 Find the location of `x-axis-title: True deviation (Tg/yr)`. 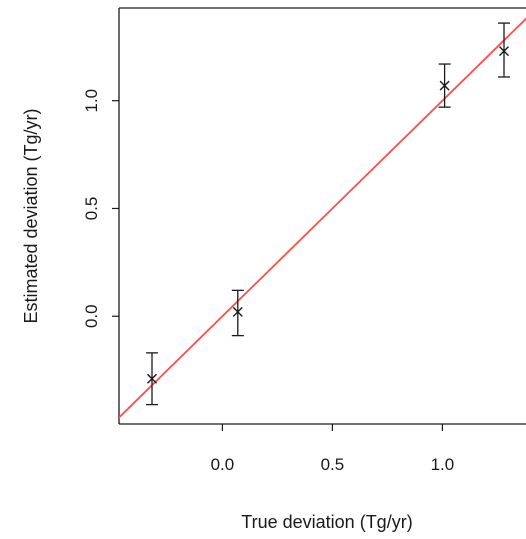

x-axis-title: True deviation (Tg/yr) is located at coordinates (326, 522).